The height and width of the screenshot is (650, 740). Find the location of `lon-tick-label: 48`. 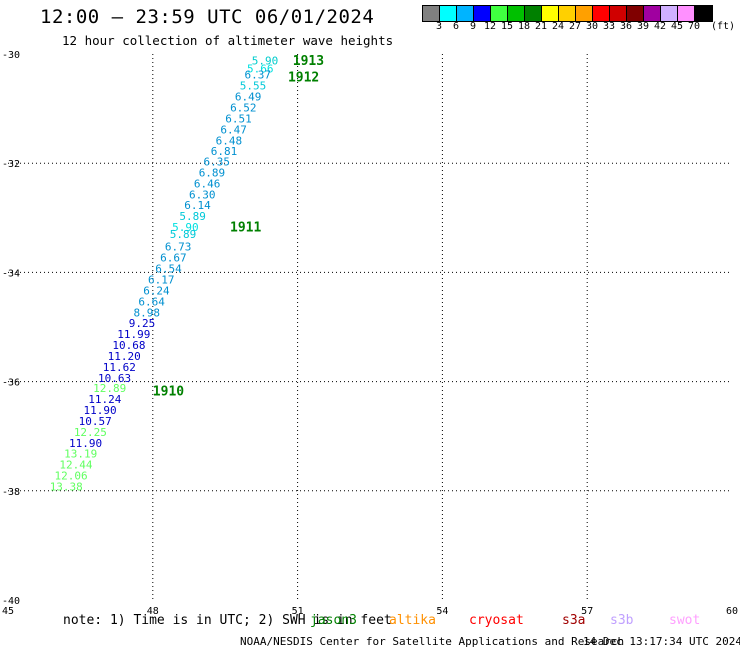

lon-tick-label: 48 is located at coordinates (153, 611).